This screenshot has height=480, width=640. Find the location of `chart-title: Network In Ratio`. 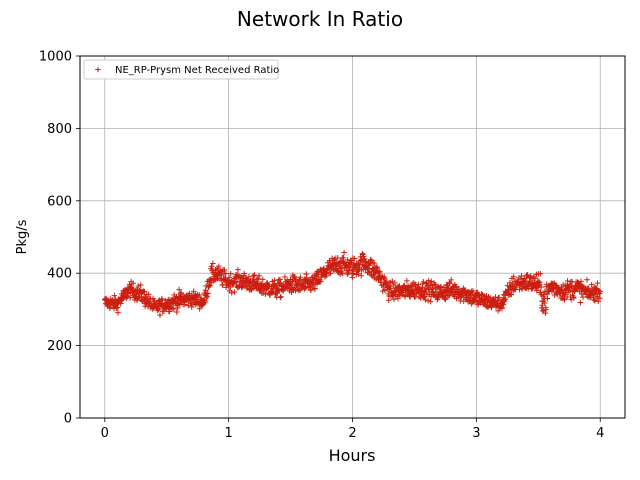

chart-title: Network In Ratio is located at coordinates (320, 19).